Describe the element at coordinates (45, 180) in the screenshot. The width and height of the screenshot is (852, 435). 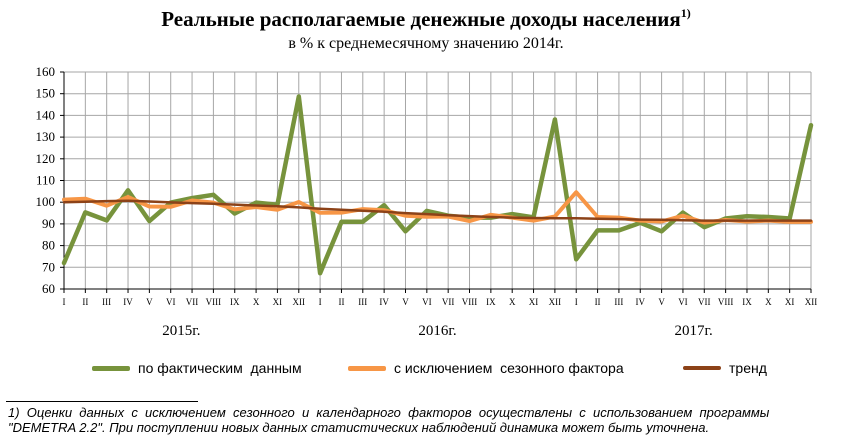
I see `y-tick-label: 110` at that location.